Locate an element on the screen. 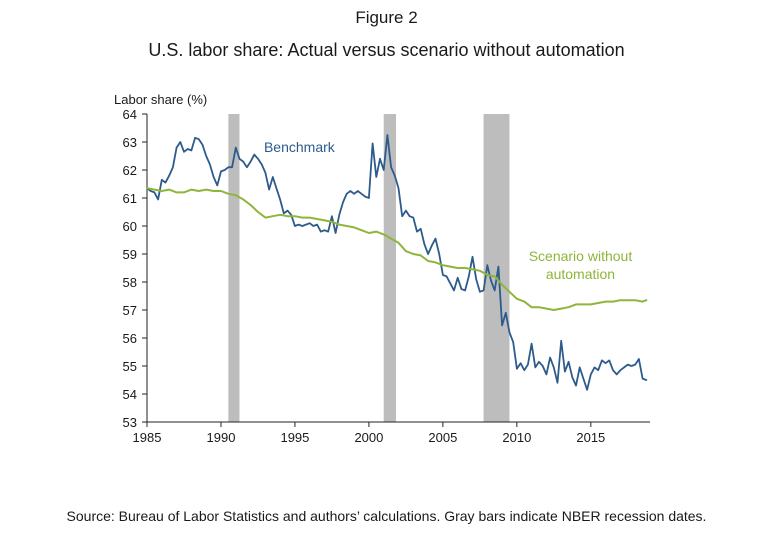 This screenshot has height=539, width=773. x-tick-label: 2005 is located at coordinates (442, 437).